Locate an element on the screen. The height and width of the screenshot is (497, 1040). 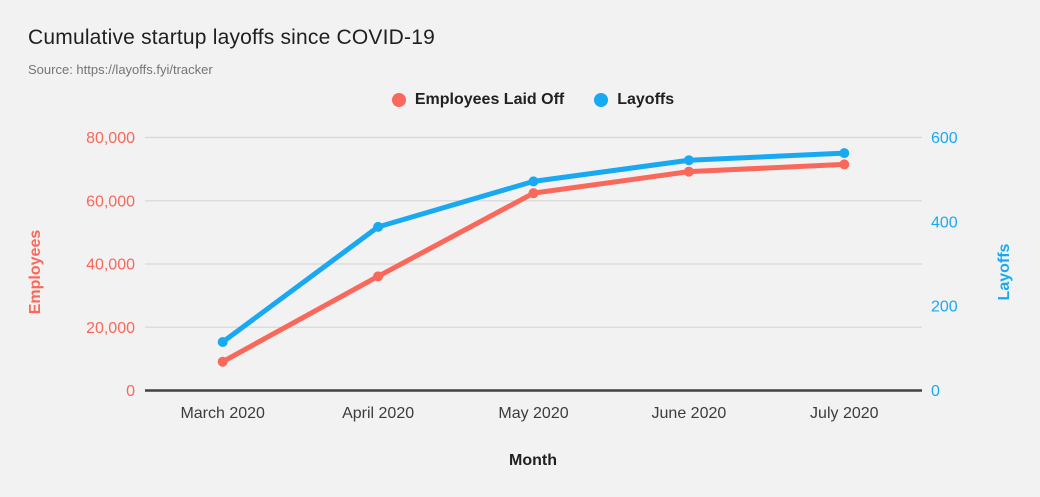
legend-item-layoffs: Layoffs is located at coordinates (634, 100).